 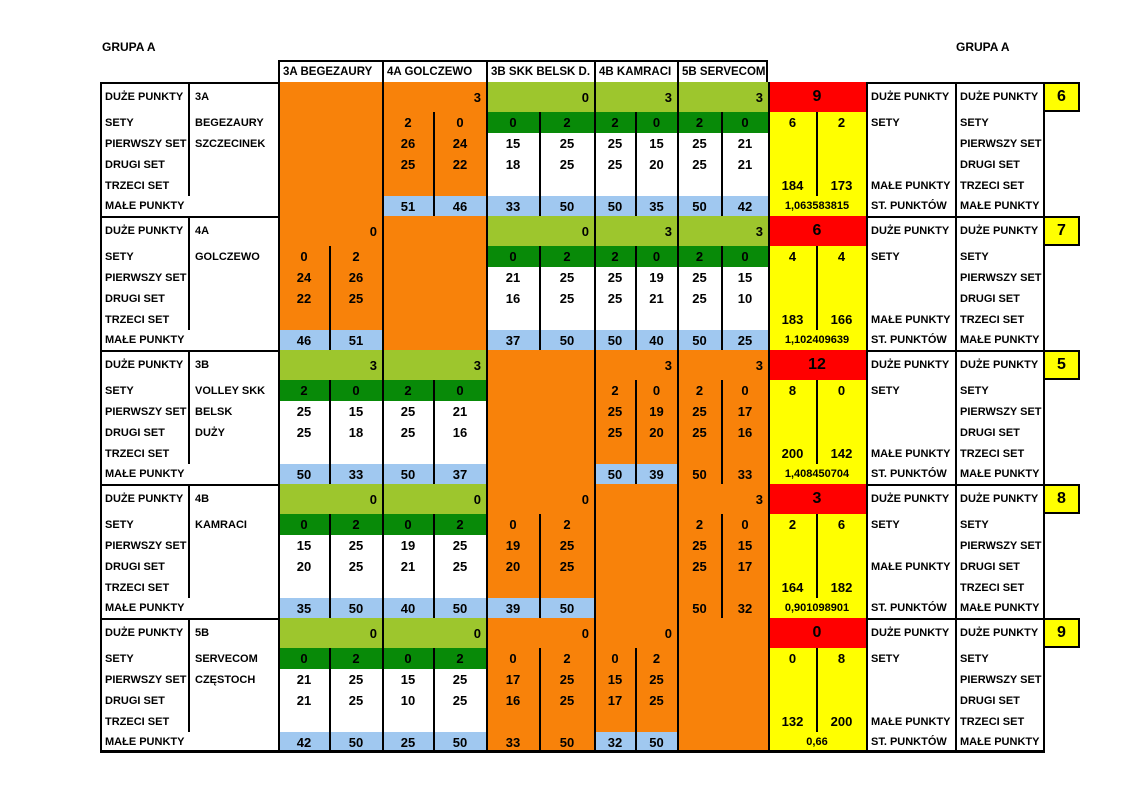 I want to click on set-score-cell: 16, so click(x=513, y=700).